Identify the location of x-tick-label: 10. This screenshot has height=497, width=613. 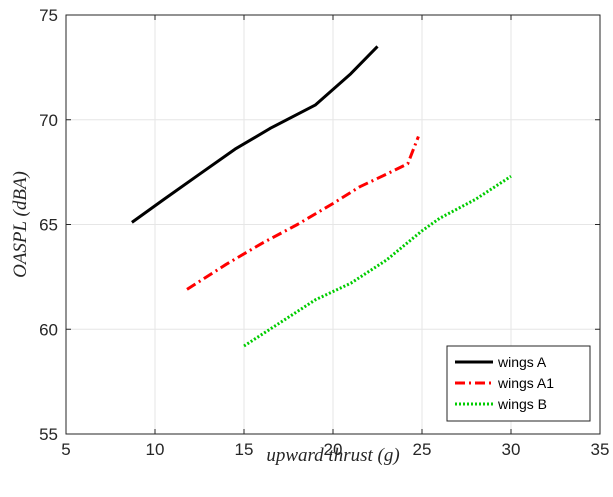
(155, 449).